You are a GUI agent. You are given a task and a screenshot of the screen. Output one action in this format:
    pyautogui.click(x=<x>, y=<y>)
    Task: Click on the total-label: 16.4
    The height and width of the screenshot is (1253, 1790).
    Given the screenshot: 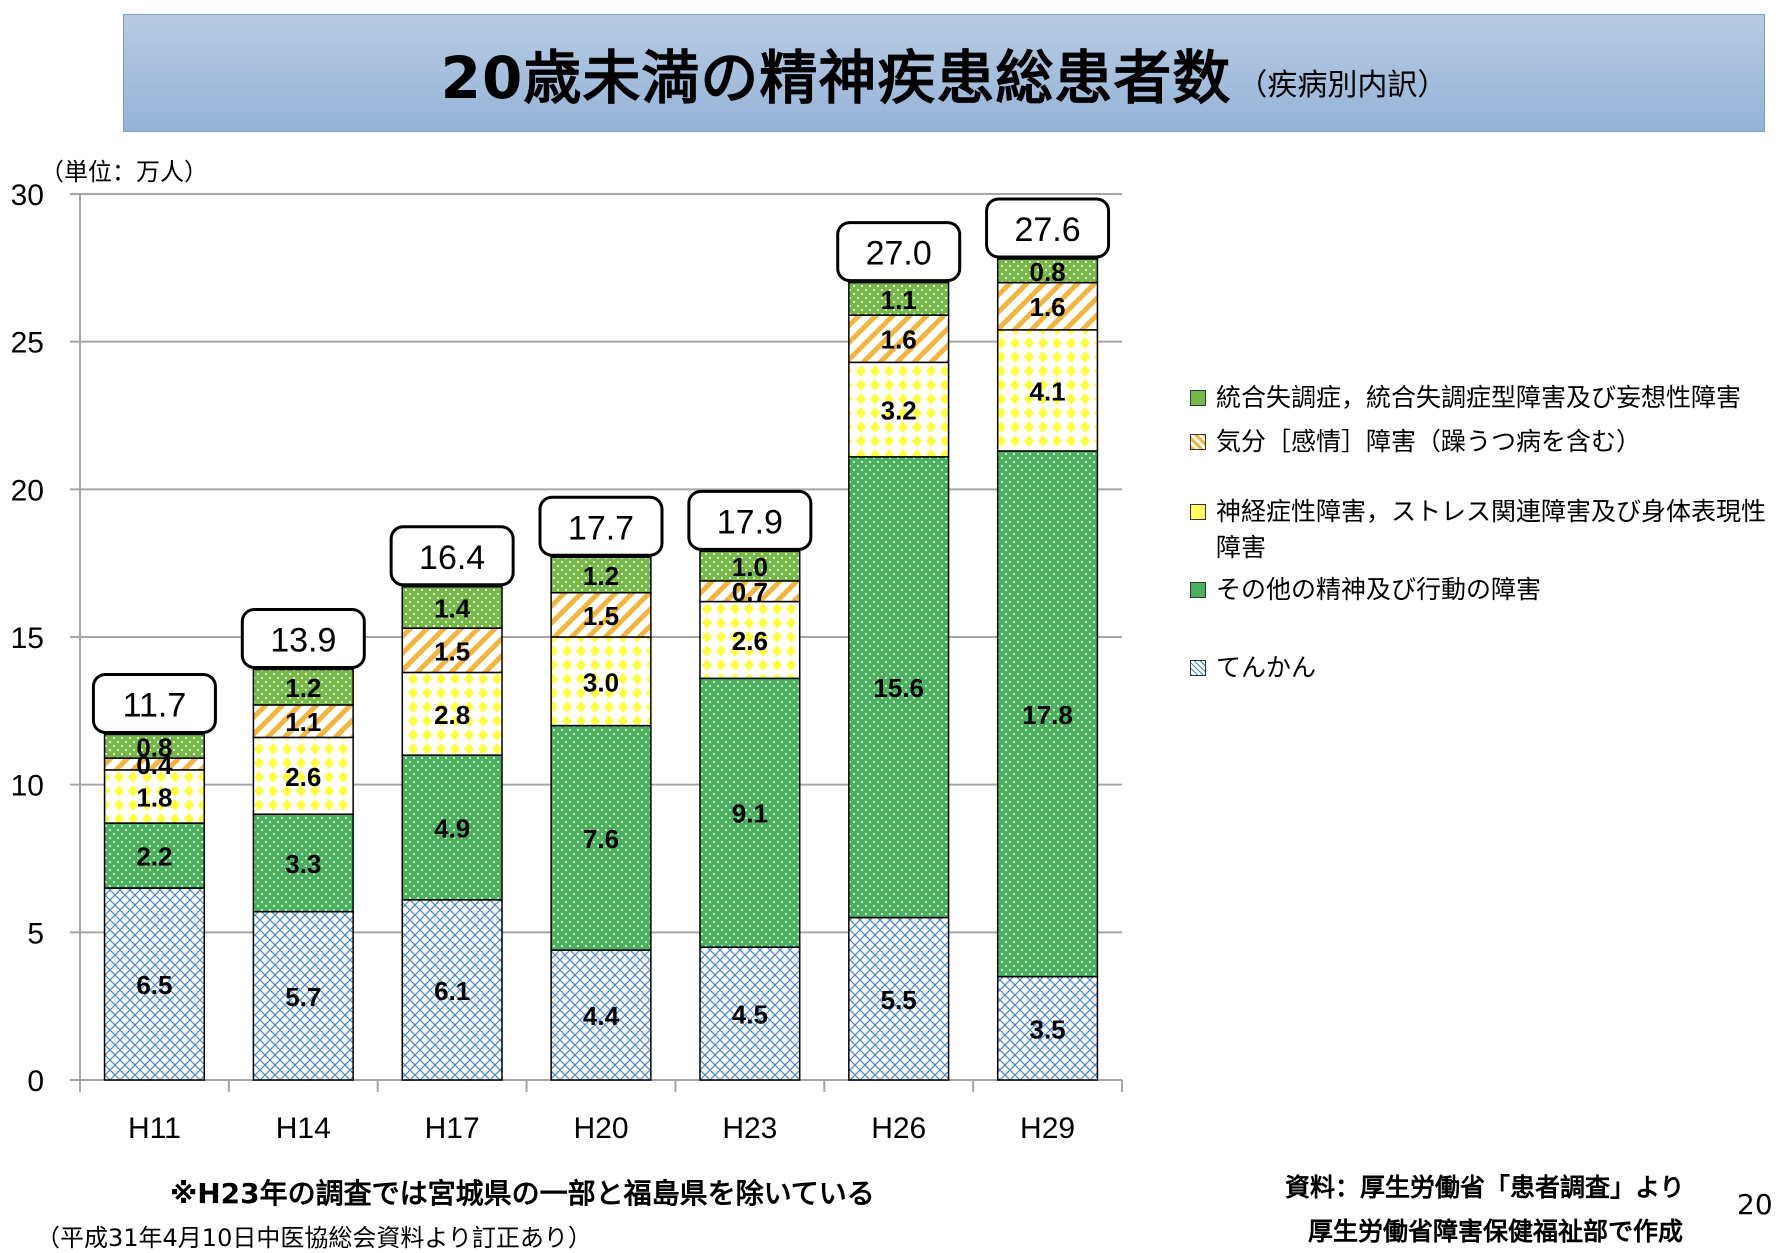 What is the action you would take?
    pyautogui.click(x=452, y=558)
    